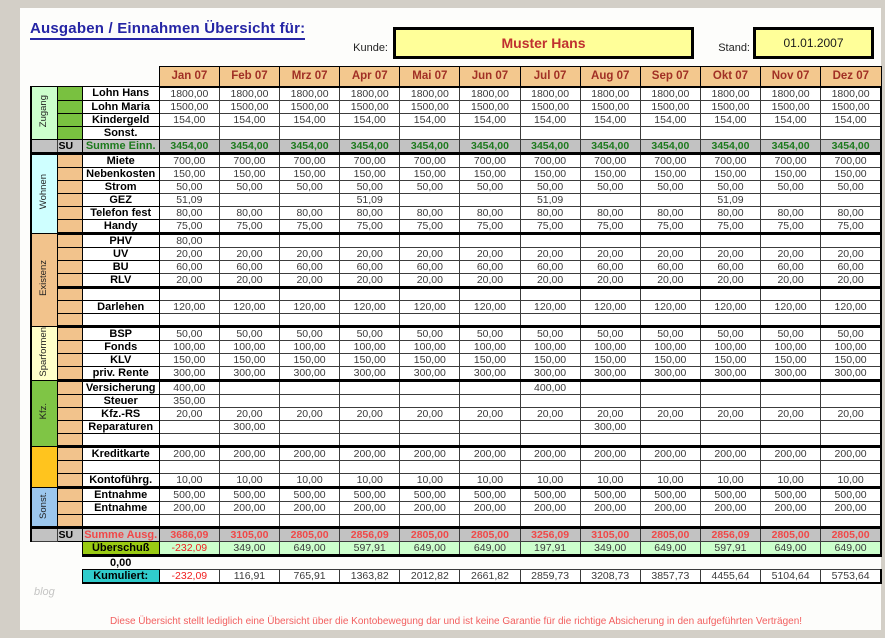  What do you see at coordinates (310, 306) in the screenshot?
I see `value-cell: 120,00` at bounding box center [310, 306].